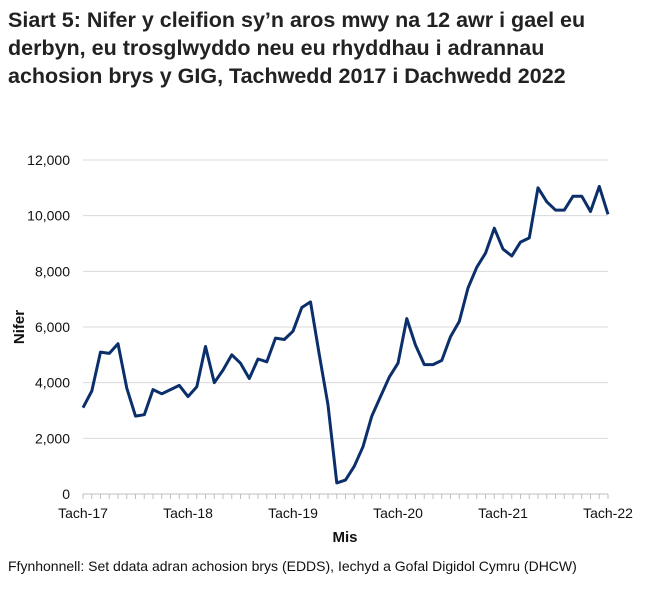 The image size is (649, 592). Describe the element at coordinates (48, 216) in the screenshot. I see `y-tick-label: 10,000` at that location.